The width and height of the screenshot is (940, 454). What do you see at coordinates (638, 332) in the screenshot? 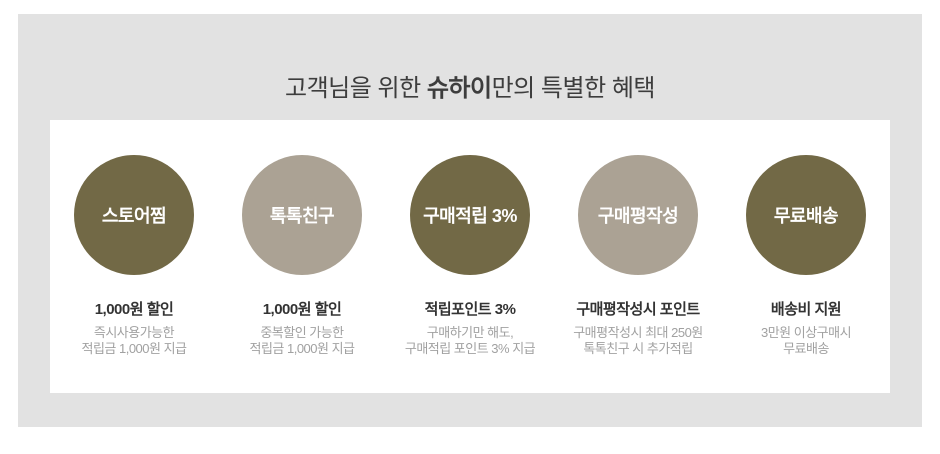
I see `benefit-desc-line1: 구매평작성시 최대 250원` at bounding box center [638, 332].